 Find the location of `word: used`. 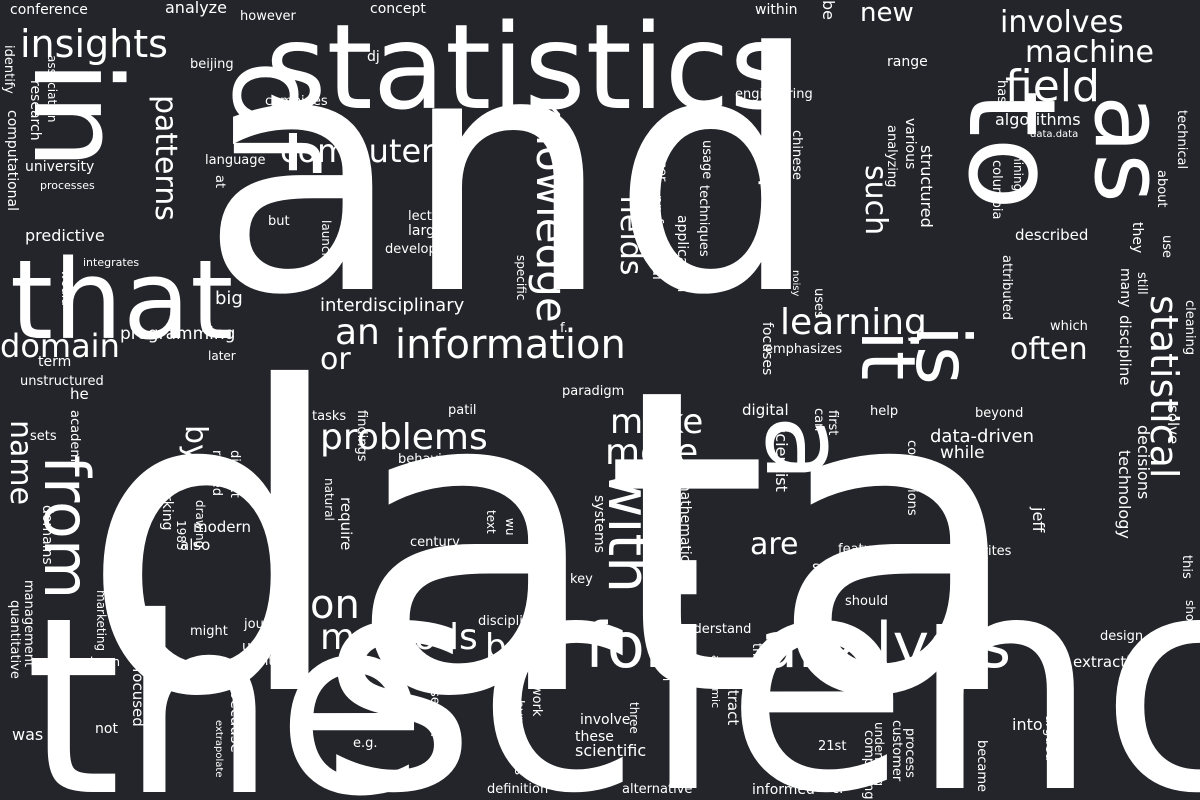

word: used is located at coordinates (259, 647).